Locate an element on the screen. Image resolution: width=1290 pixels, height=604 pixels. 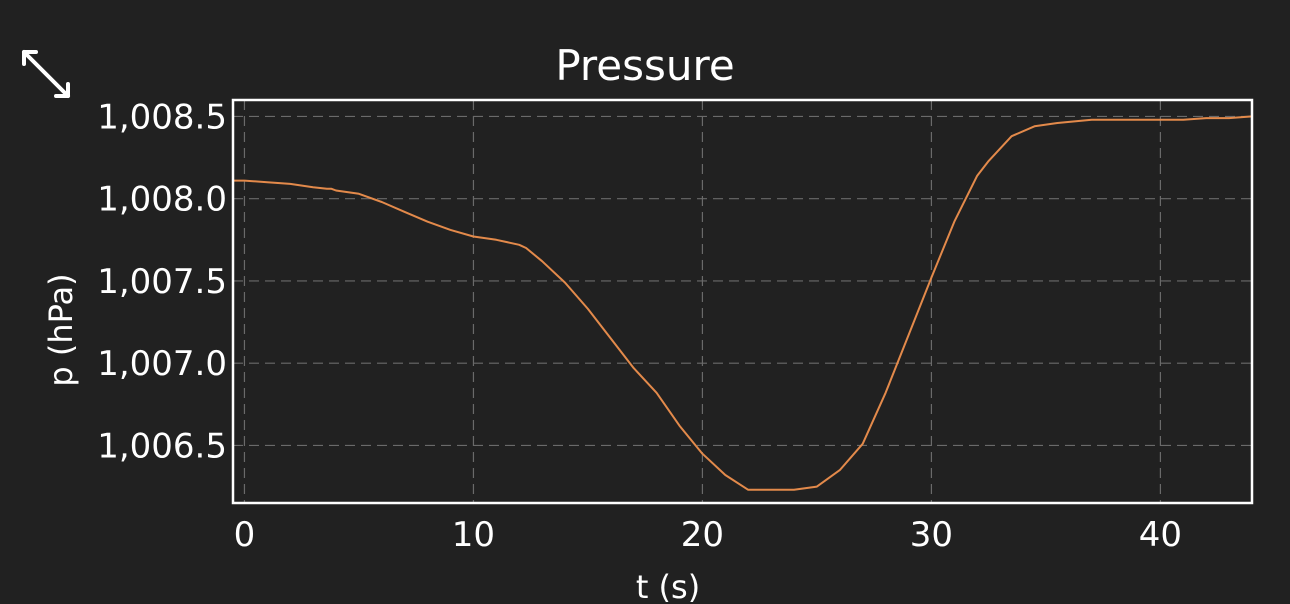
chart-title: Pressure is located at coordinates (644, 65).